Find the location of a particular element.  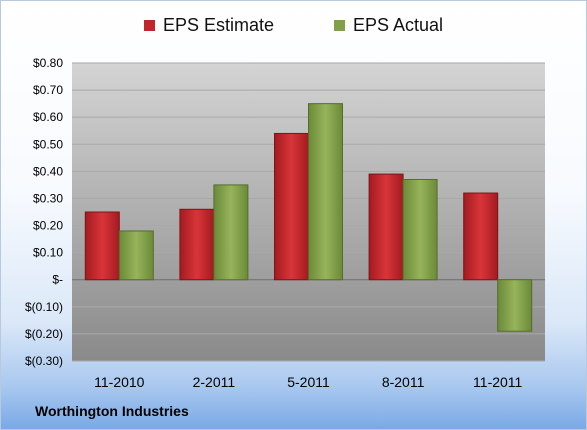

y-tick-label: $0.70 is located at coordinates (48, 90).